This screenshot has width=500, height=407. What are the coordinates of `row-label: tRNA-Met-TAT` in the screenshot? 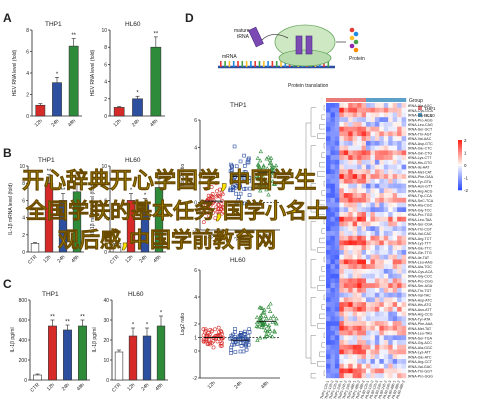 It's located at (420, 329).